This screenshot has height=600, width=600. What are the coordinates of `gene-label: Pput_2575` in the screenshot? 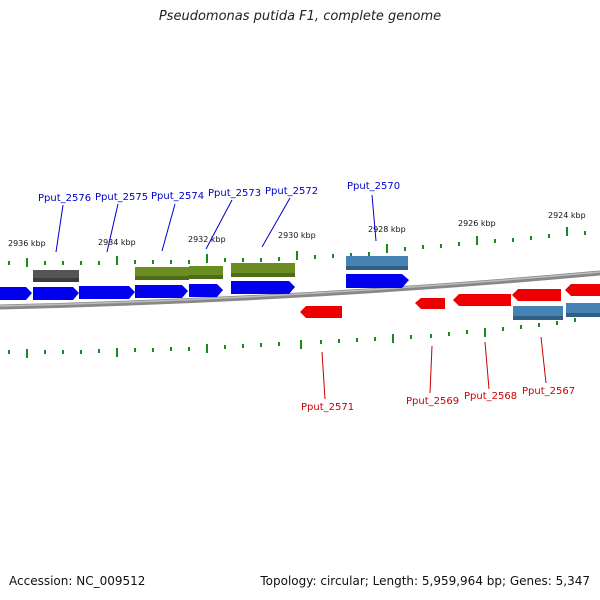 It's located at (121, 197).